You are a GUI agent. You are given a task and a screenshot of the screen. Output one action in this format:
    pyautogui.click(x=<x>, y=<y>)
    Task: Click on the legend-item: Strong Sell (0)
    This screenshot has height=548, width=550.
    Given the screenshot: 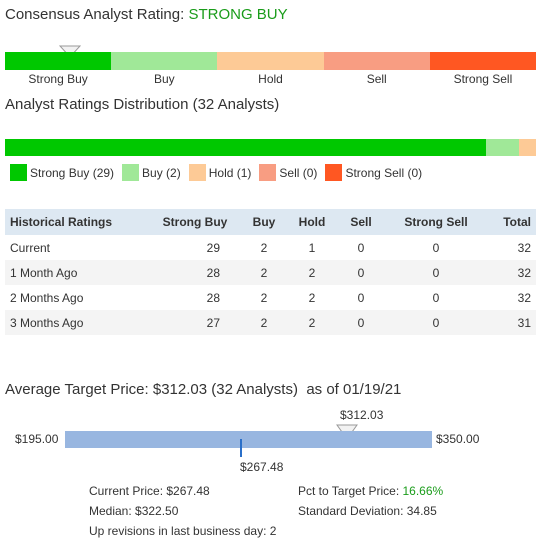 What is the action you would take?
    pyautogui.click(x=373, y=172)
    